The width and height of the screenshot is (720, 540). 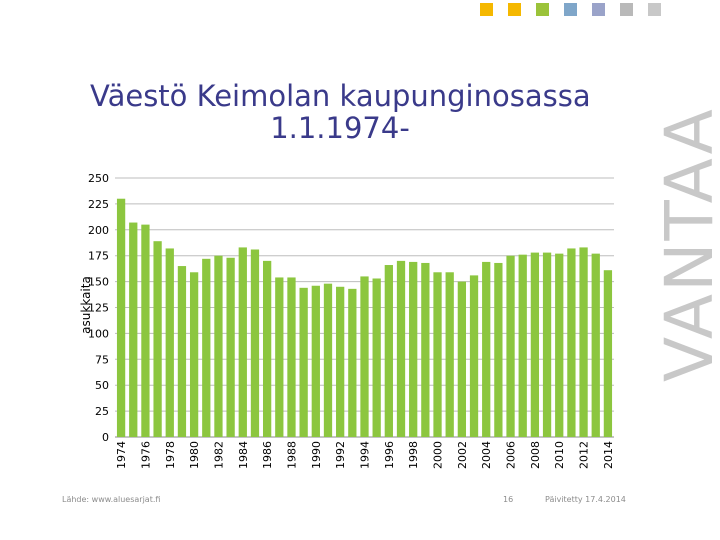 What do you see at coordinates (291, 455) in the screenshot?
I see `x-tick-label: 1988` at bounding box center [291, 455].